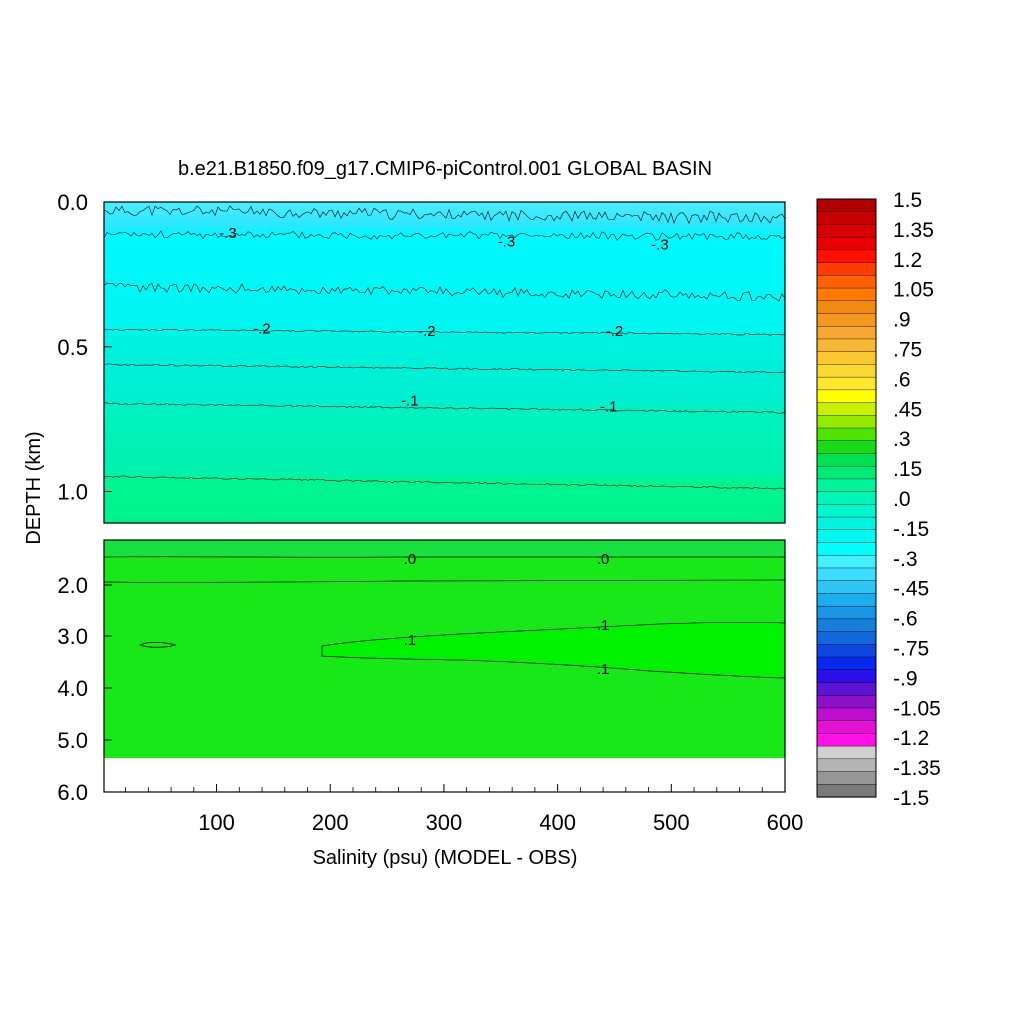 This screenshot has width=1024, height=1029. What do you see at coordinates (72, 492) in the screenshot?
I see `y-tick-label: 1.0` at bounding box center [72, 492].